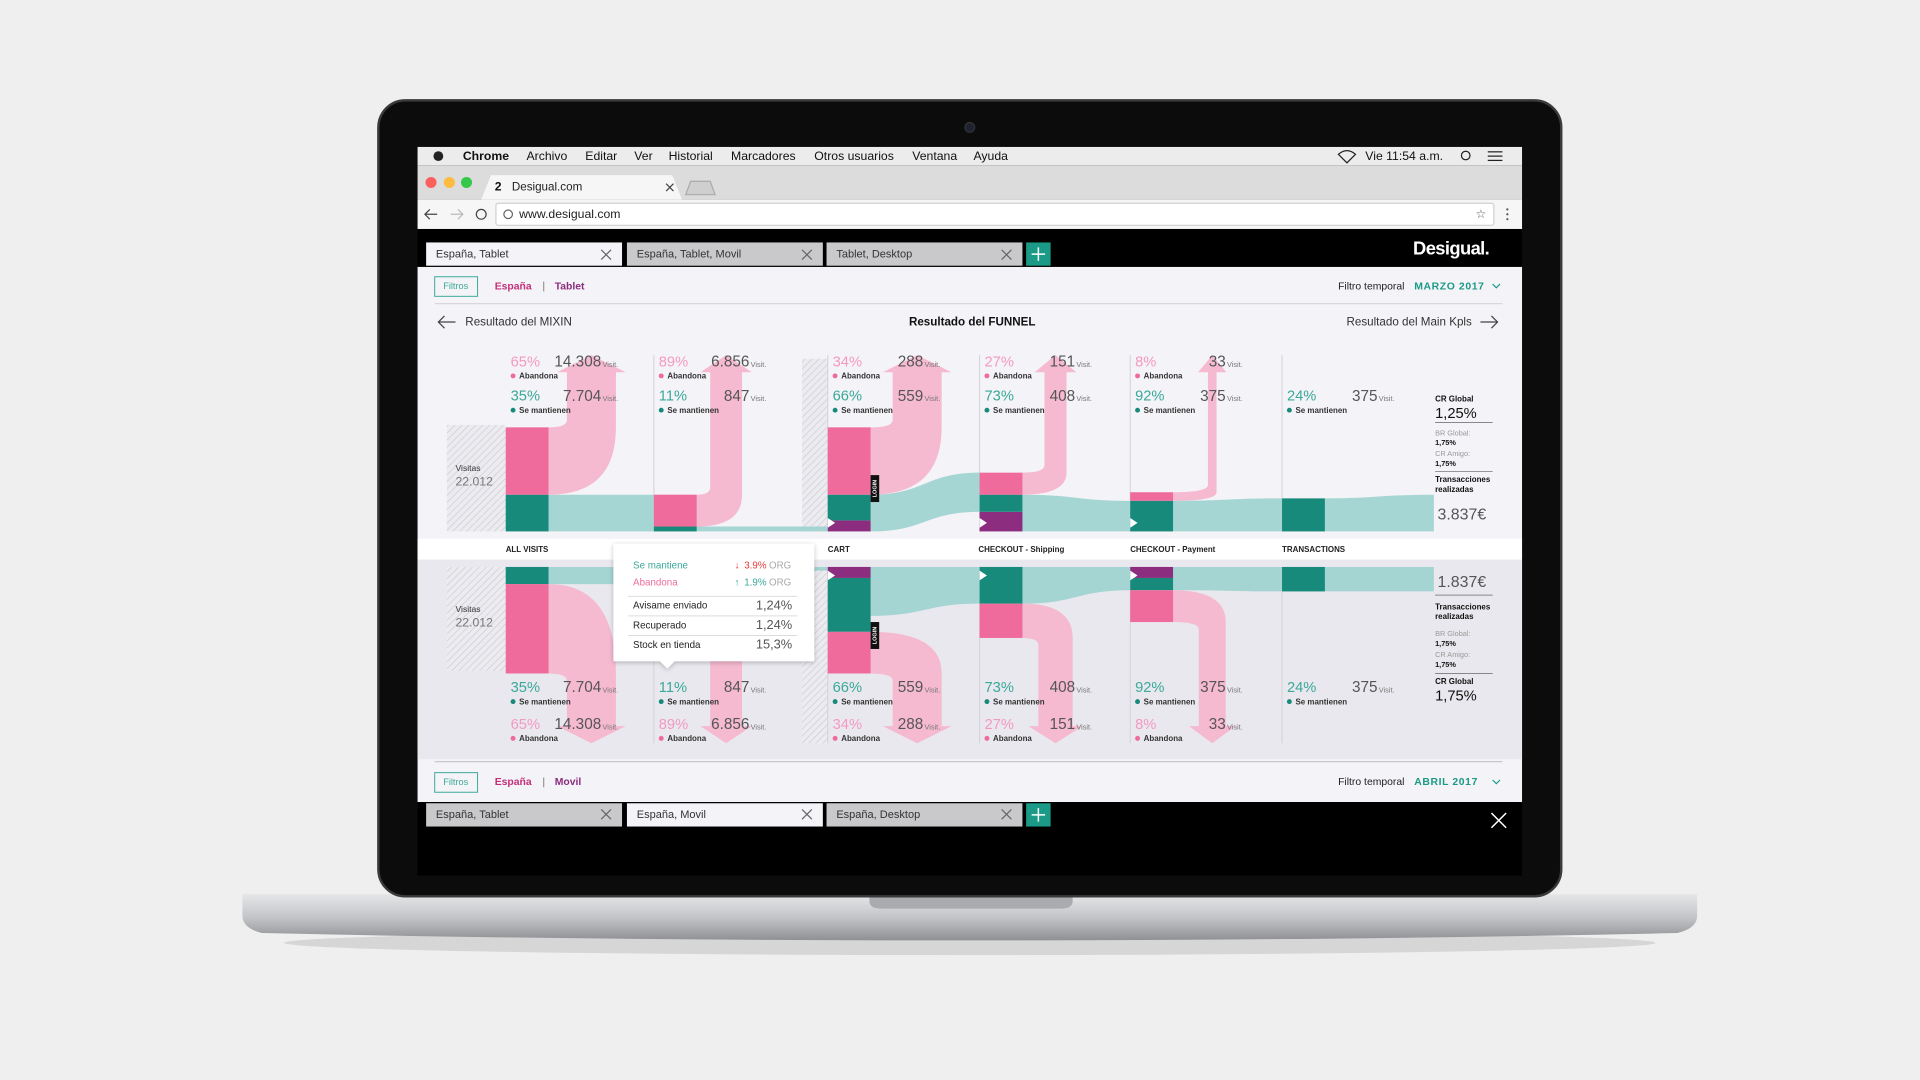 The width and height of the screenshot is (1920, 1080). Describe the element at coordinates (481, 214) in the screenshot. I see `reload-button` at that location.